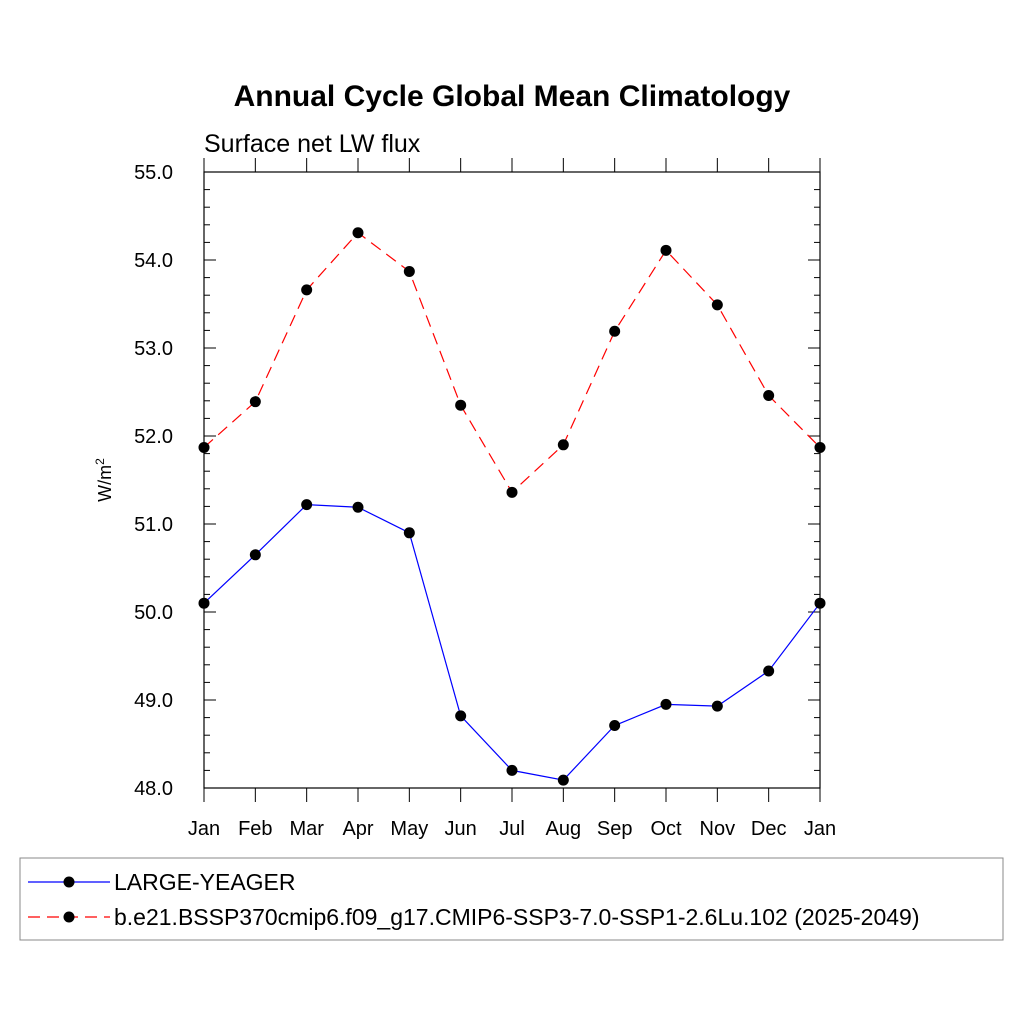 The width and height of the screenshot is (1024, 1024). What do you see at coordinates (153, 789) in the screenshot?
I see `y-tick-label: 48.0` at bounding box center [153, 789].